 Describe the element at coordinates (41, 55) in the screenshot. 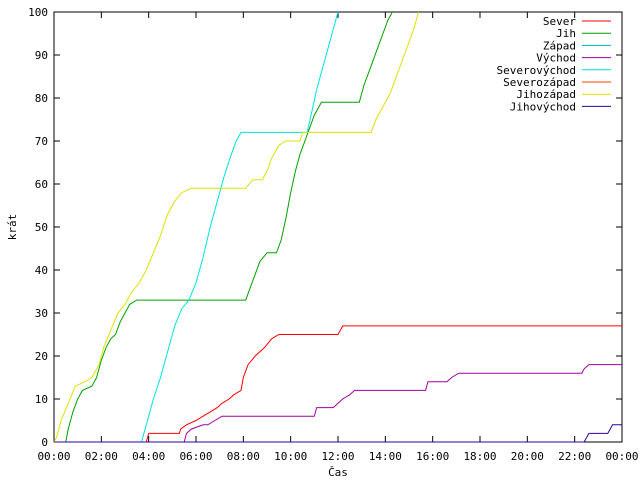

I see `y-tick-label: 90` at that location.